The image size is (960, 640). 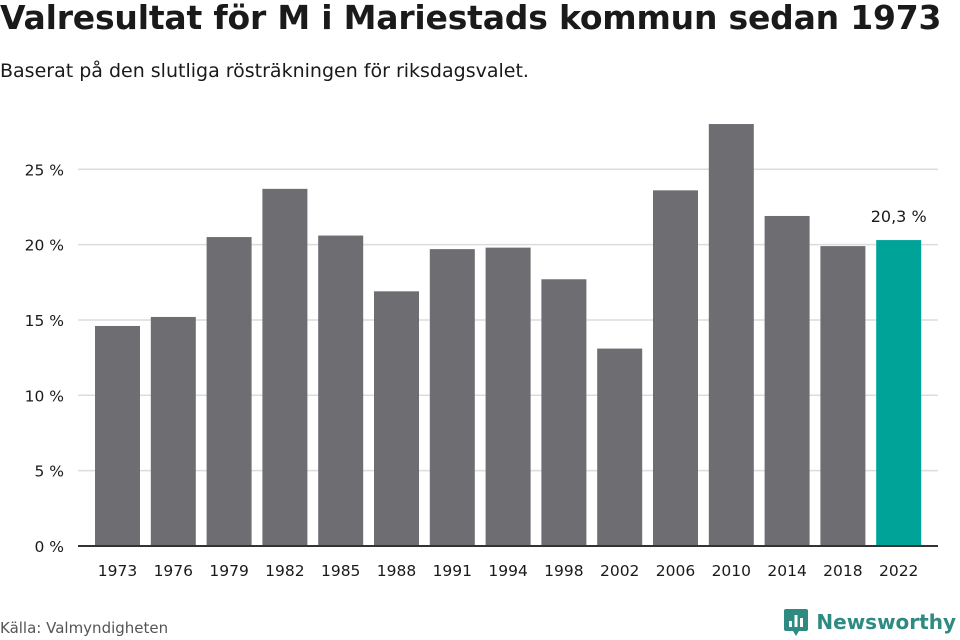 I want to click on bar-1979, so click(x=229, y=391).